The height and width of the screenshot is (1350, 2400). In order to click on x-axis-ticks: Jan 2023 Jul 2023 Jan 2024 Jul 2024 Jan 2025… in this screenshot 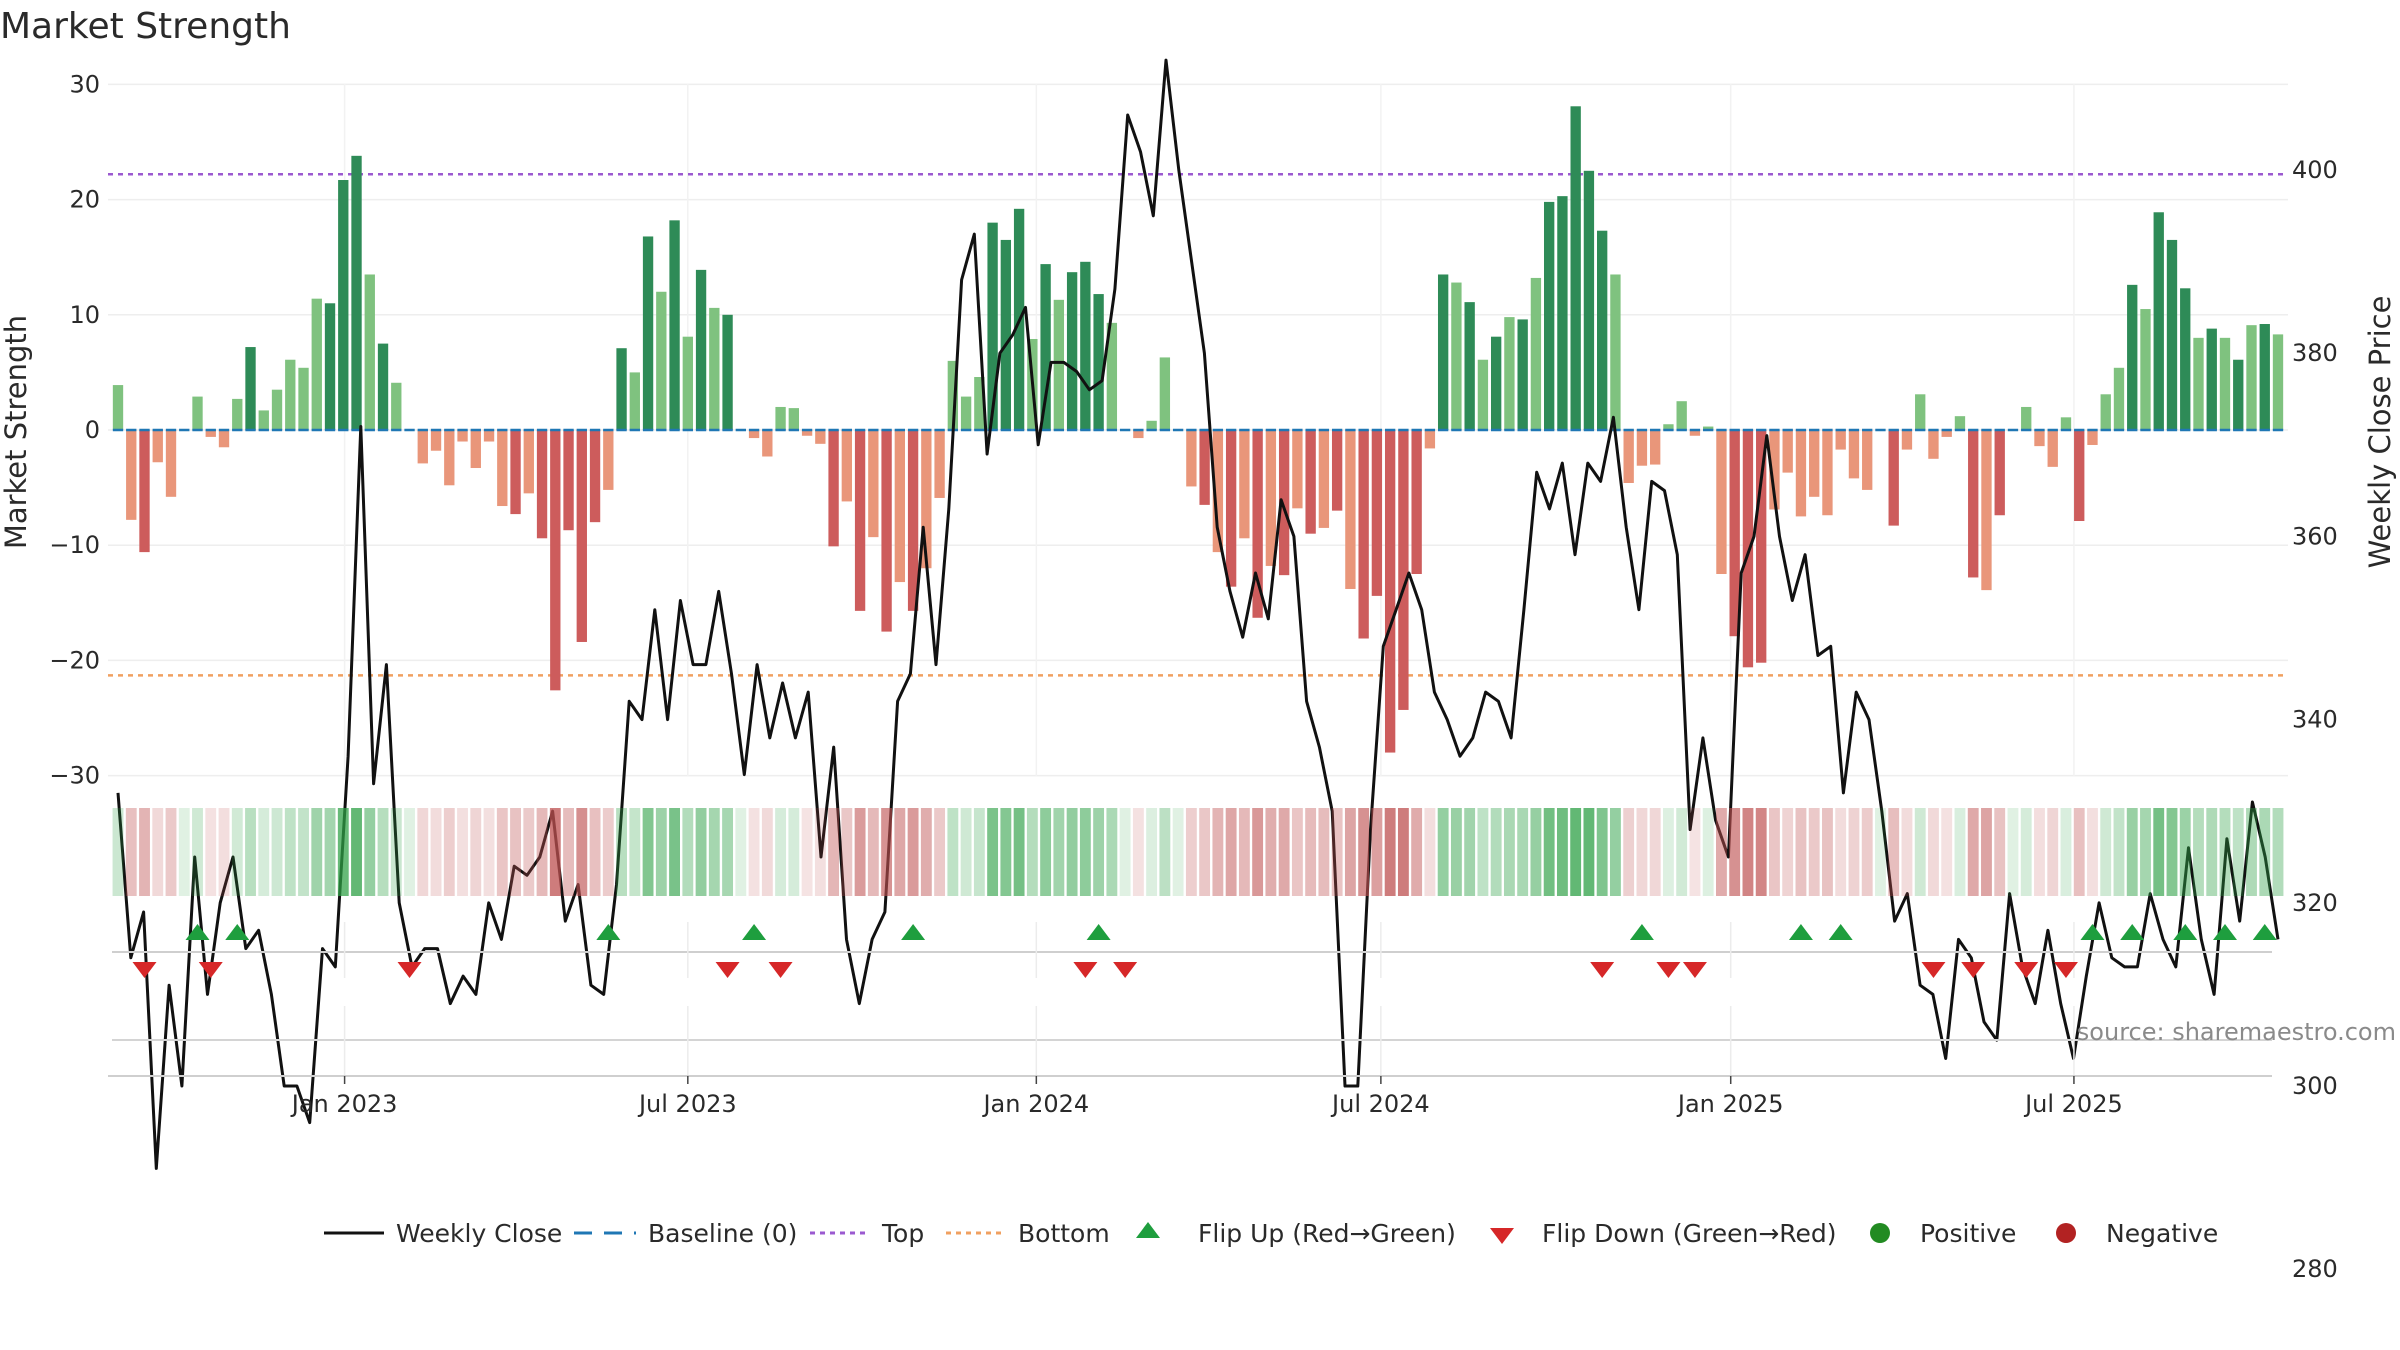, I will do `click(1206, 1097)`.